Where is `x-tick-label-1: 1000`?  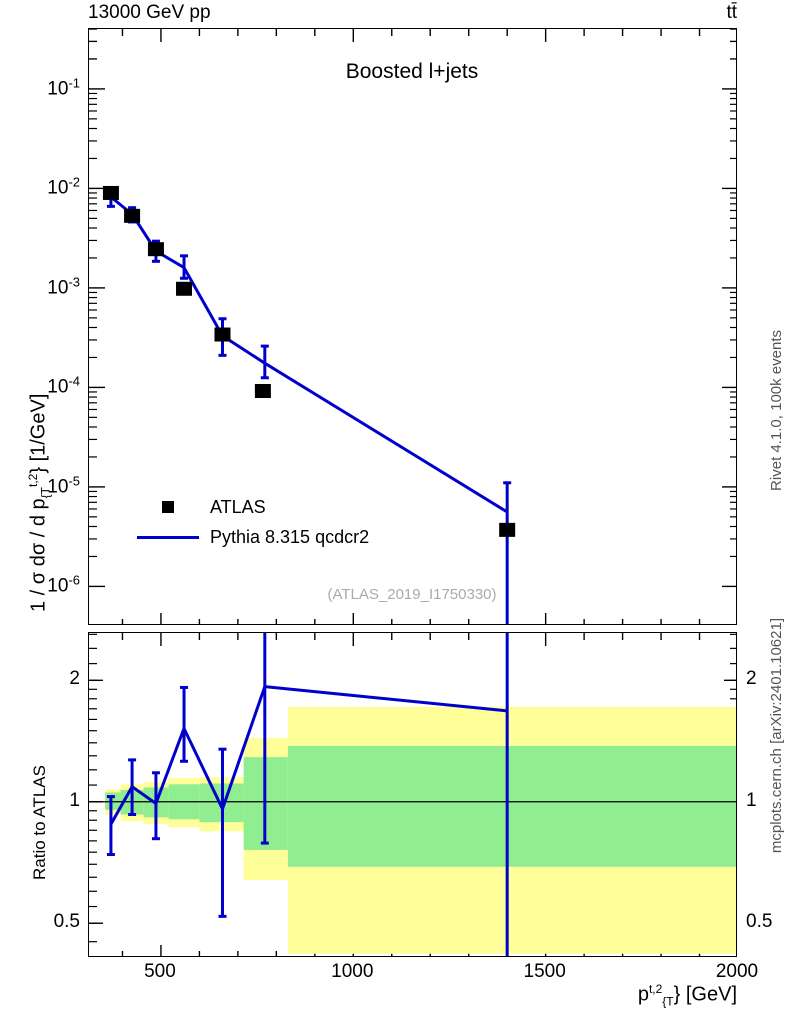
x-tick-label-1: 1000 is located at coordinates (352, 971).